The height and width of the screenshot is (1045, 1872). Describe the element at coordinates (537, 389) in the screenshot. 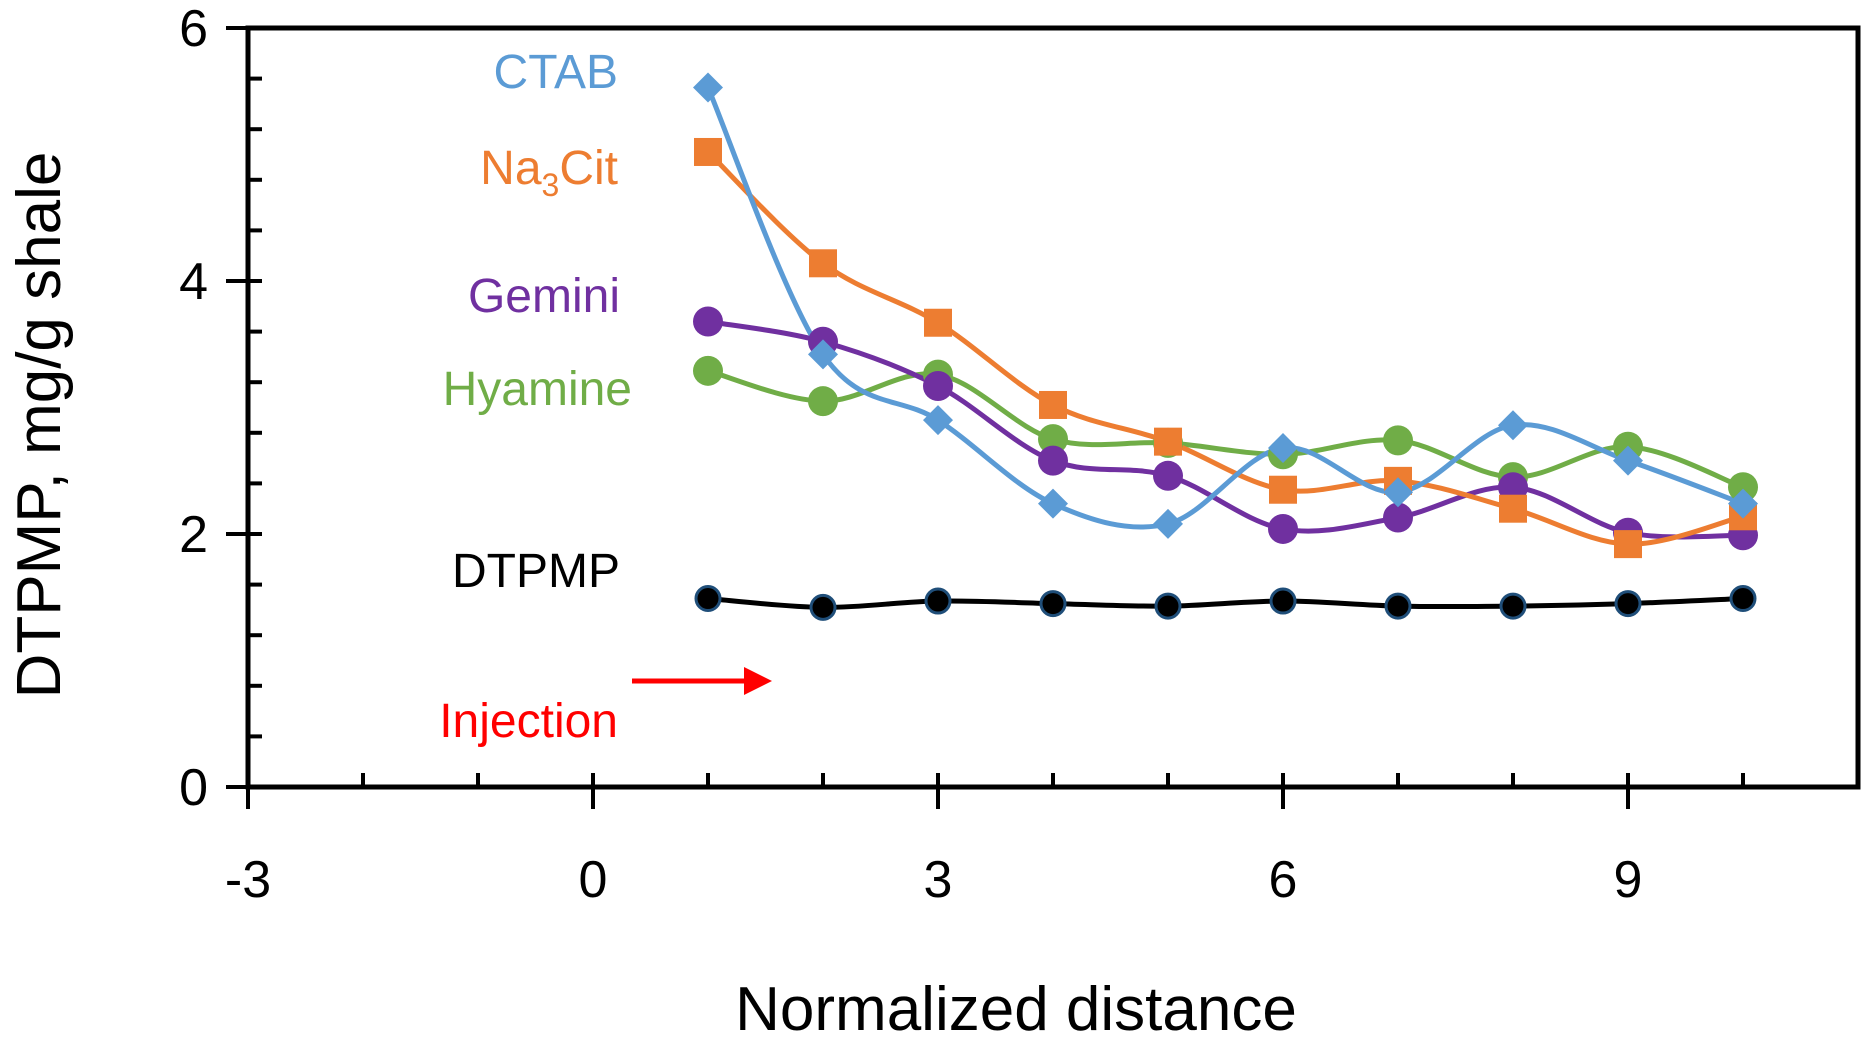

I see `series-label-hyamine: Hyamine` at that location.